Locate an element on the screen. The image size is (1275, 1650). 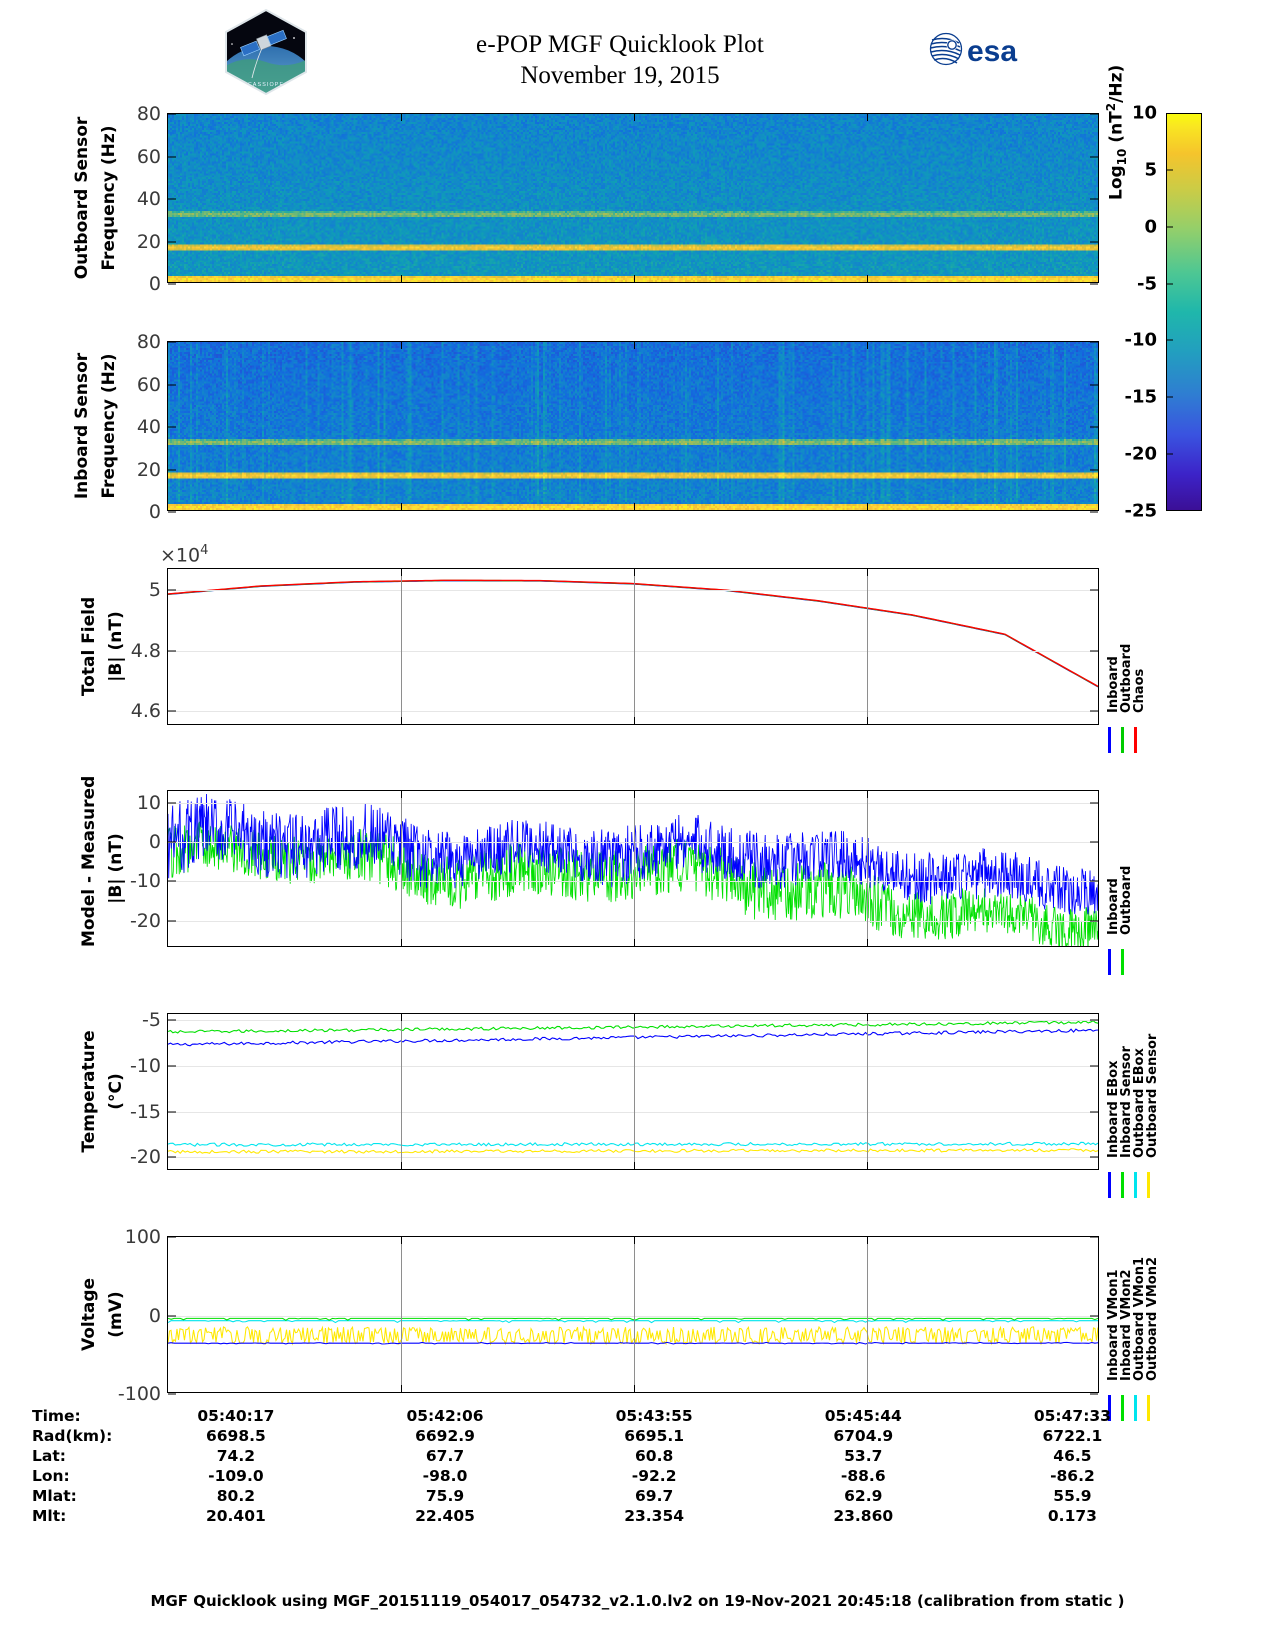
temperature-ylabel2: (°C) is located at coordinates (116, 1091).